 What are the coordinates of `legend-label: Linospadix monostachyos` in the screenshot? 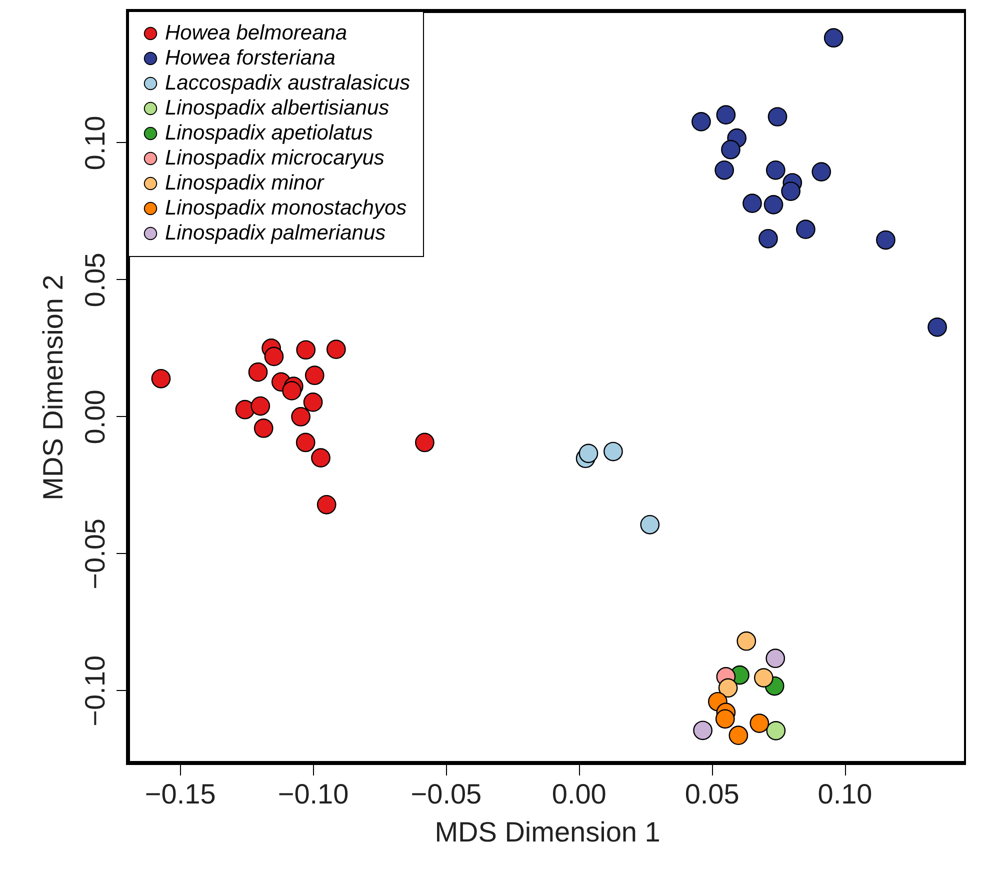 It's located at (286, 208).